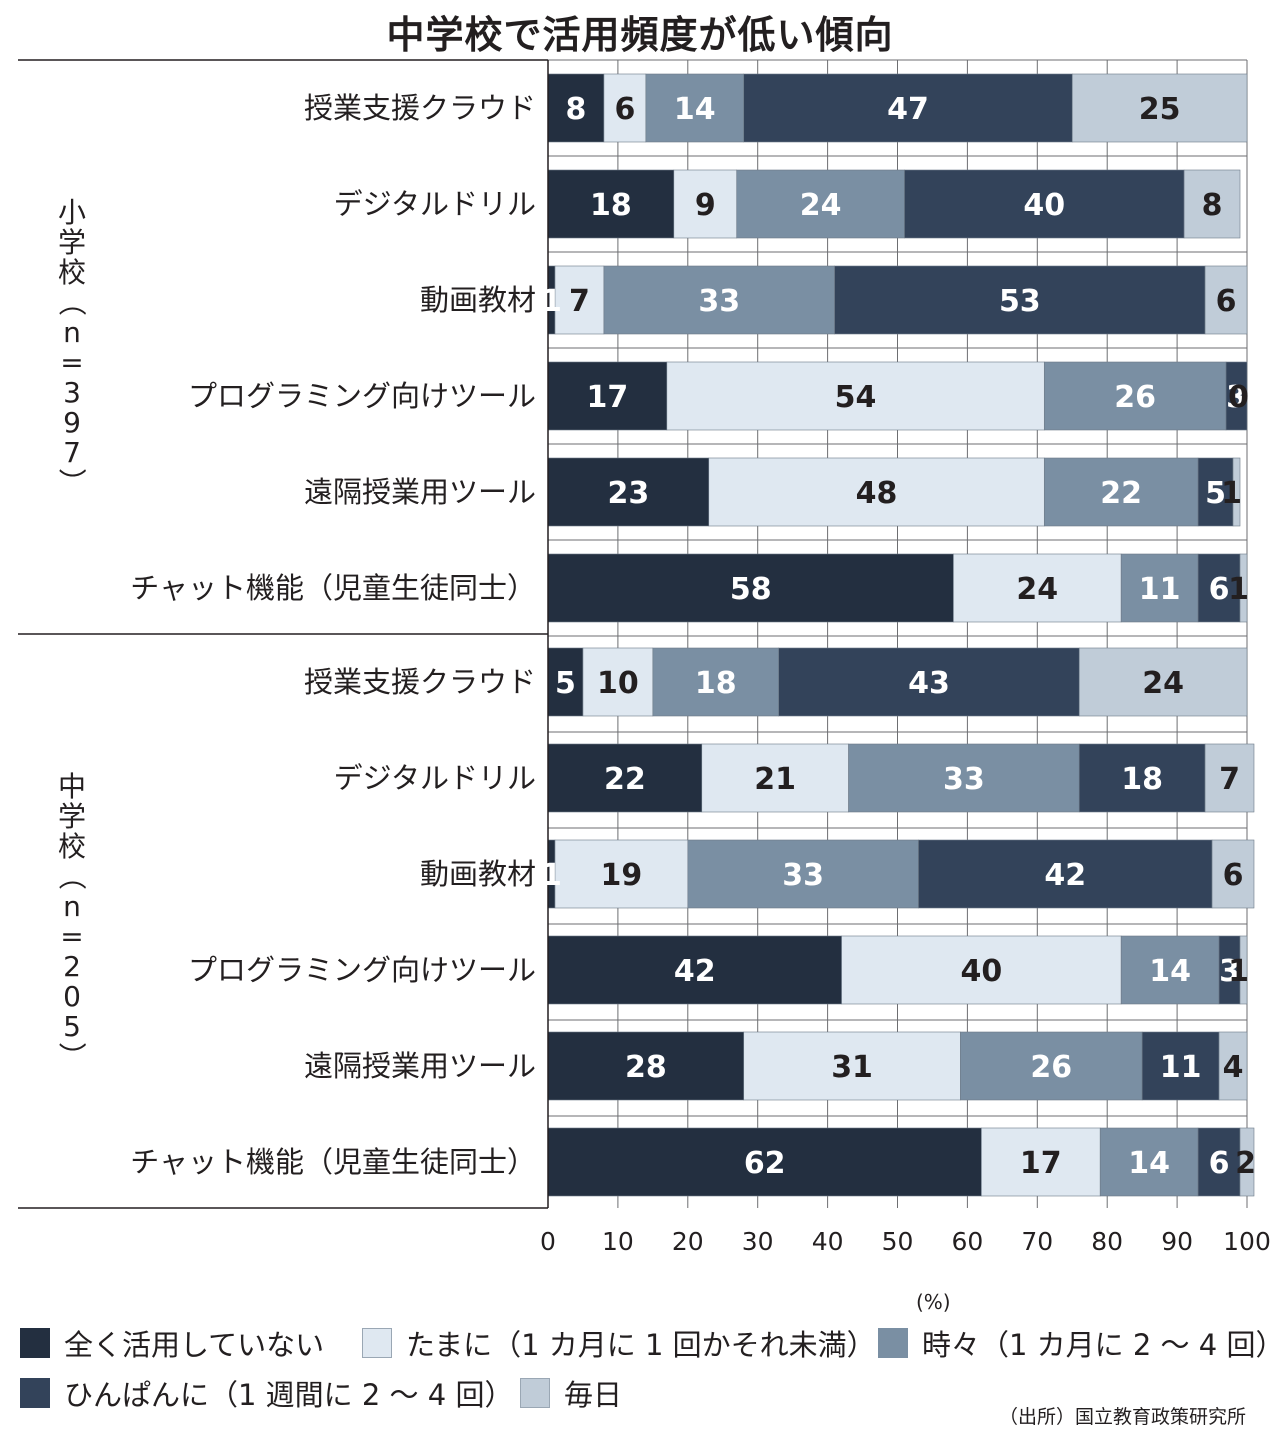 This screenshot has height=1440, width=1280. I want to click on group-label-char: 校, so click(72, 846).